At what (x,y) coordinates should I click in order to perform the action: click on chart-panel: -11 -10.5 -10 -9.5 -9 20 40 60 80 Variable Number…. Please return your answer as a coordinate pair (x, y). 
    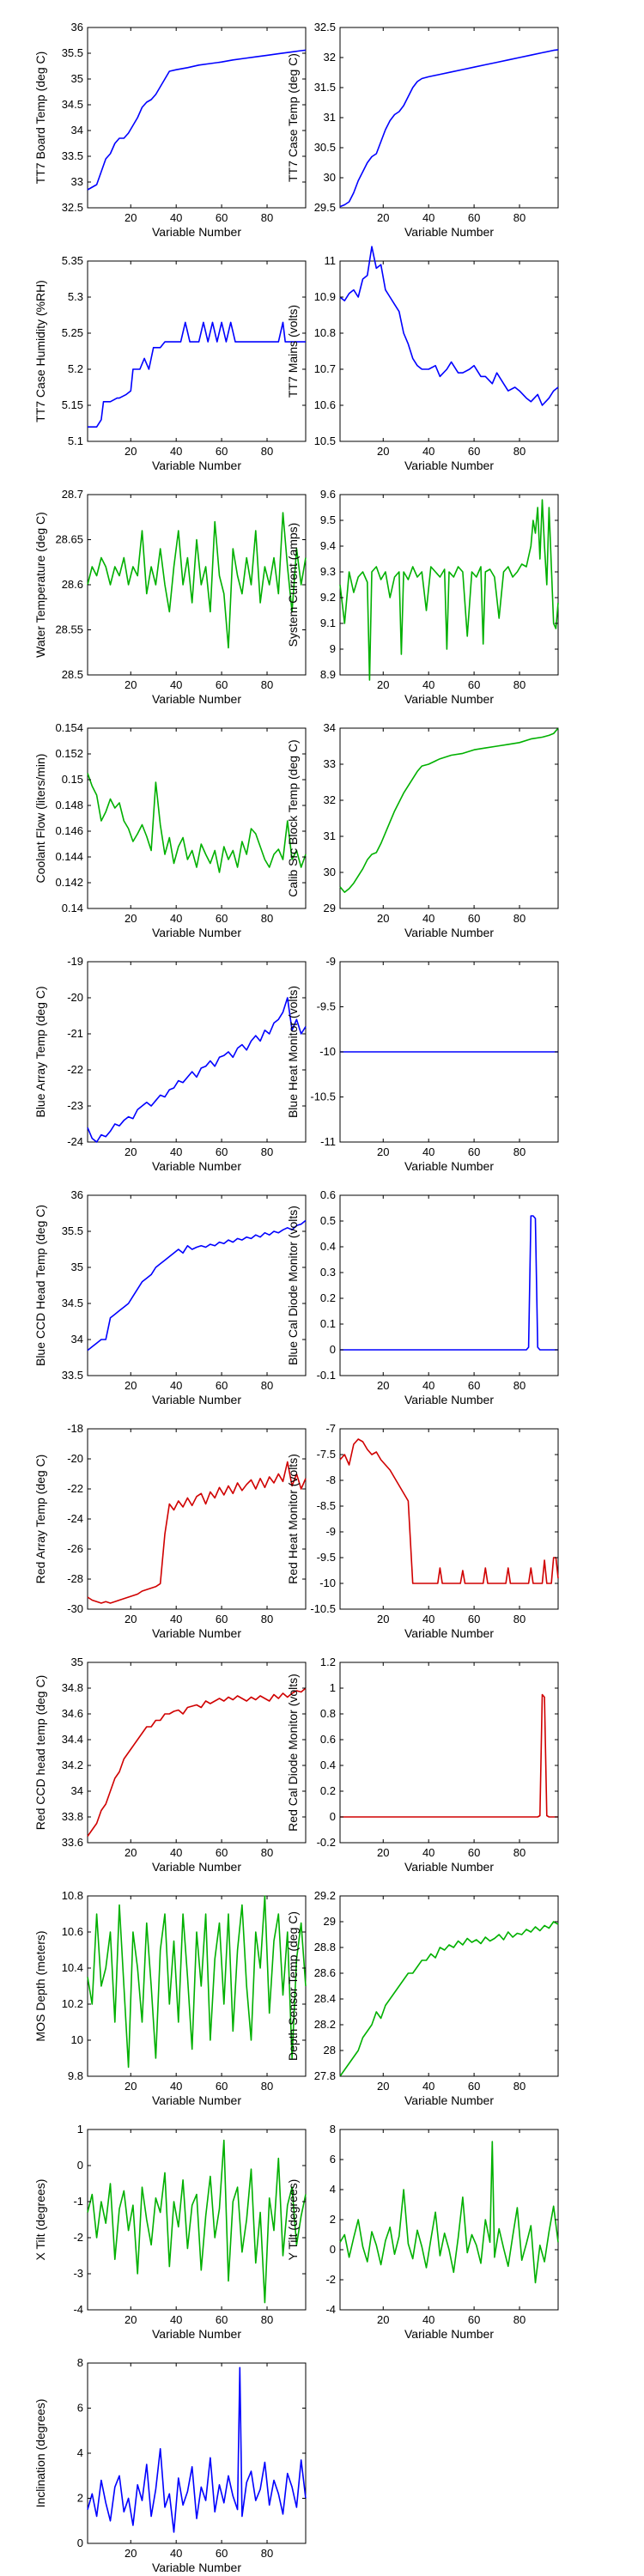
    Looking at the image, I should click on (422, 1064).